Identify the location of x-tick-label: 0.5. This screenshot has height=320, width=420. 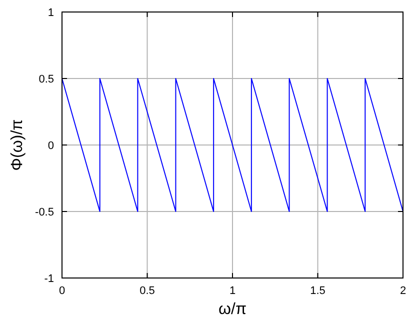
(147, 291).